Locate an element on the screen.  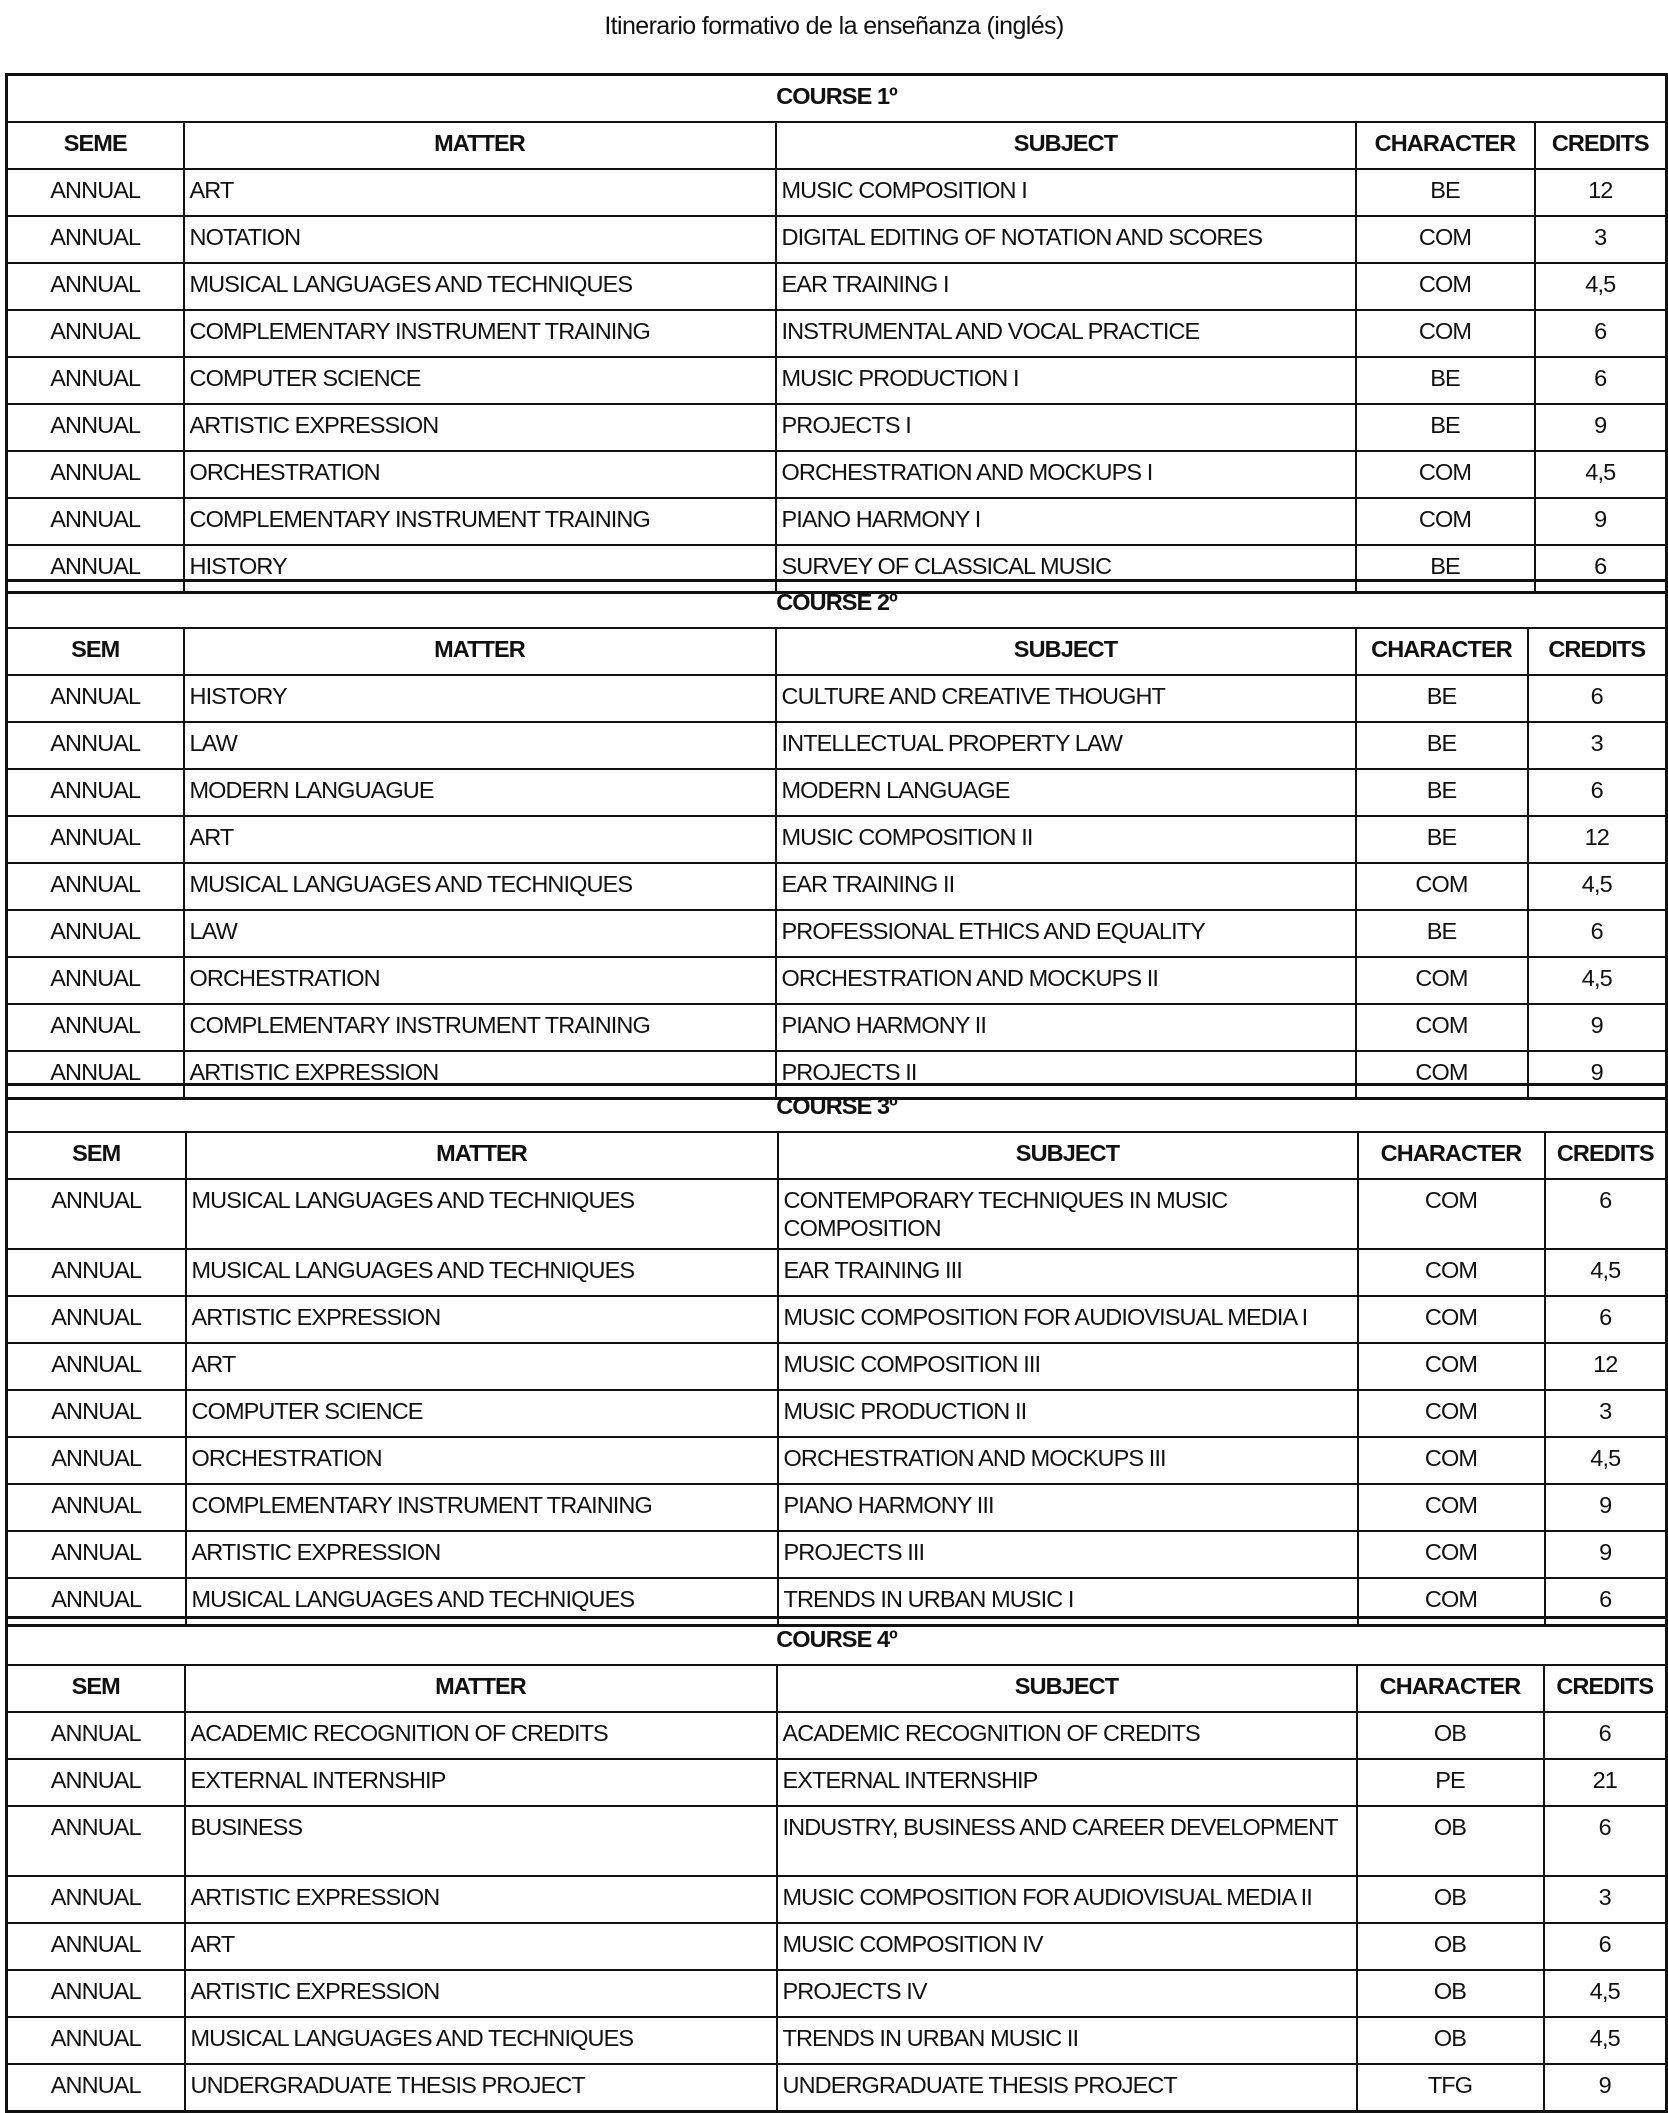
cell-subject: PROJECTS IV is located at coordinates (1066, 1993).